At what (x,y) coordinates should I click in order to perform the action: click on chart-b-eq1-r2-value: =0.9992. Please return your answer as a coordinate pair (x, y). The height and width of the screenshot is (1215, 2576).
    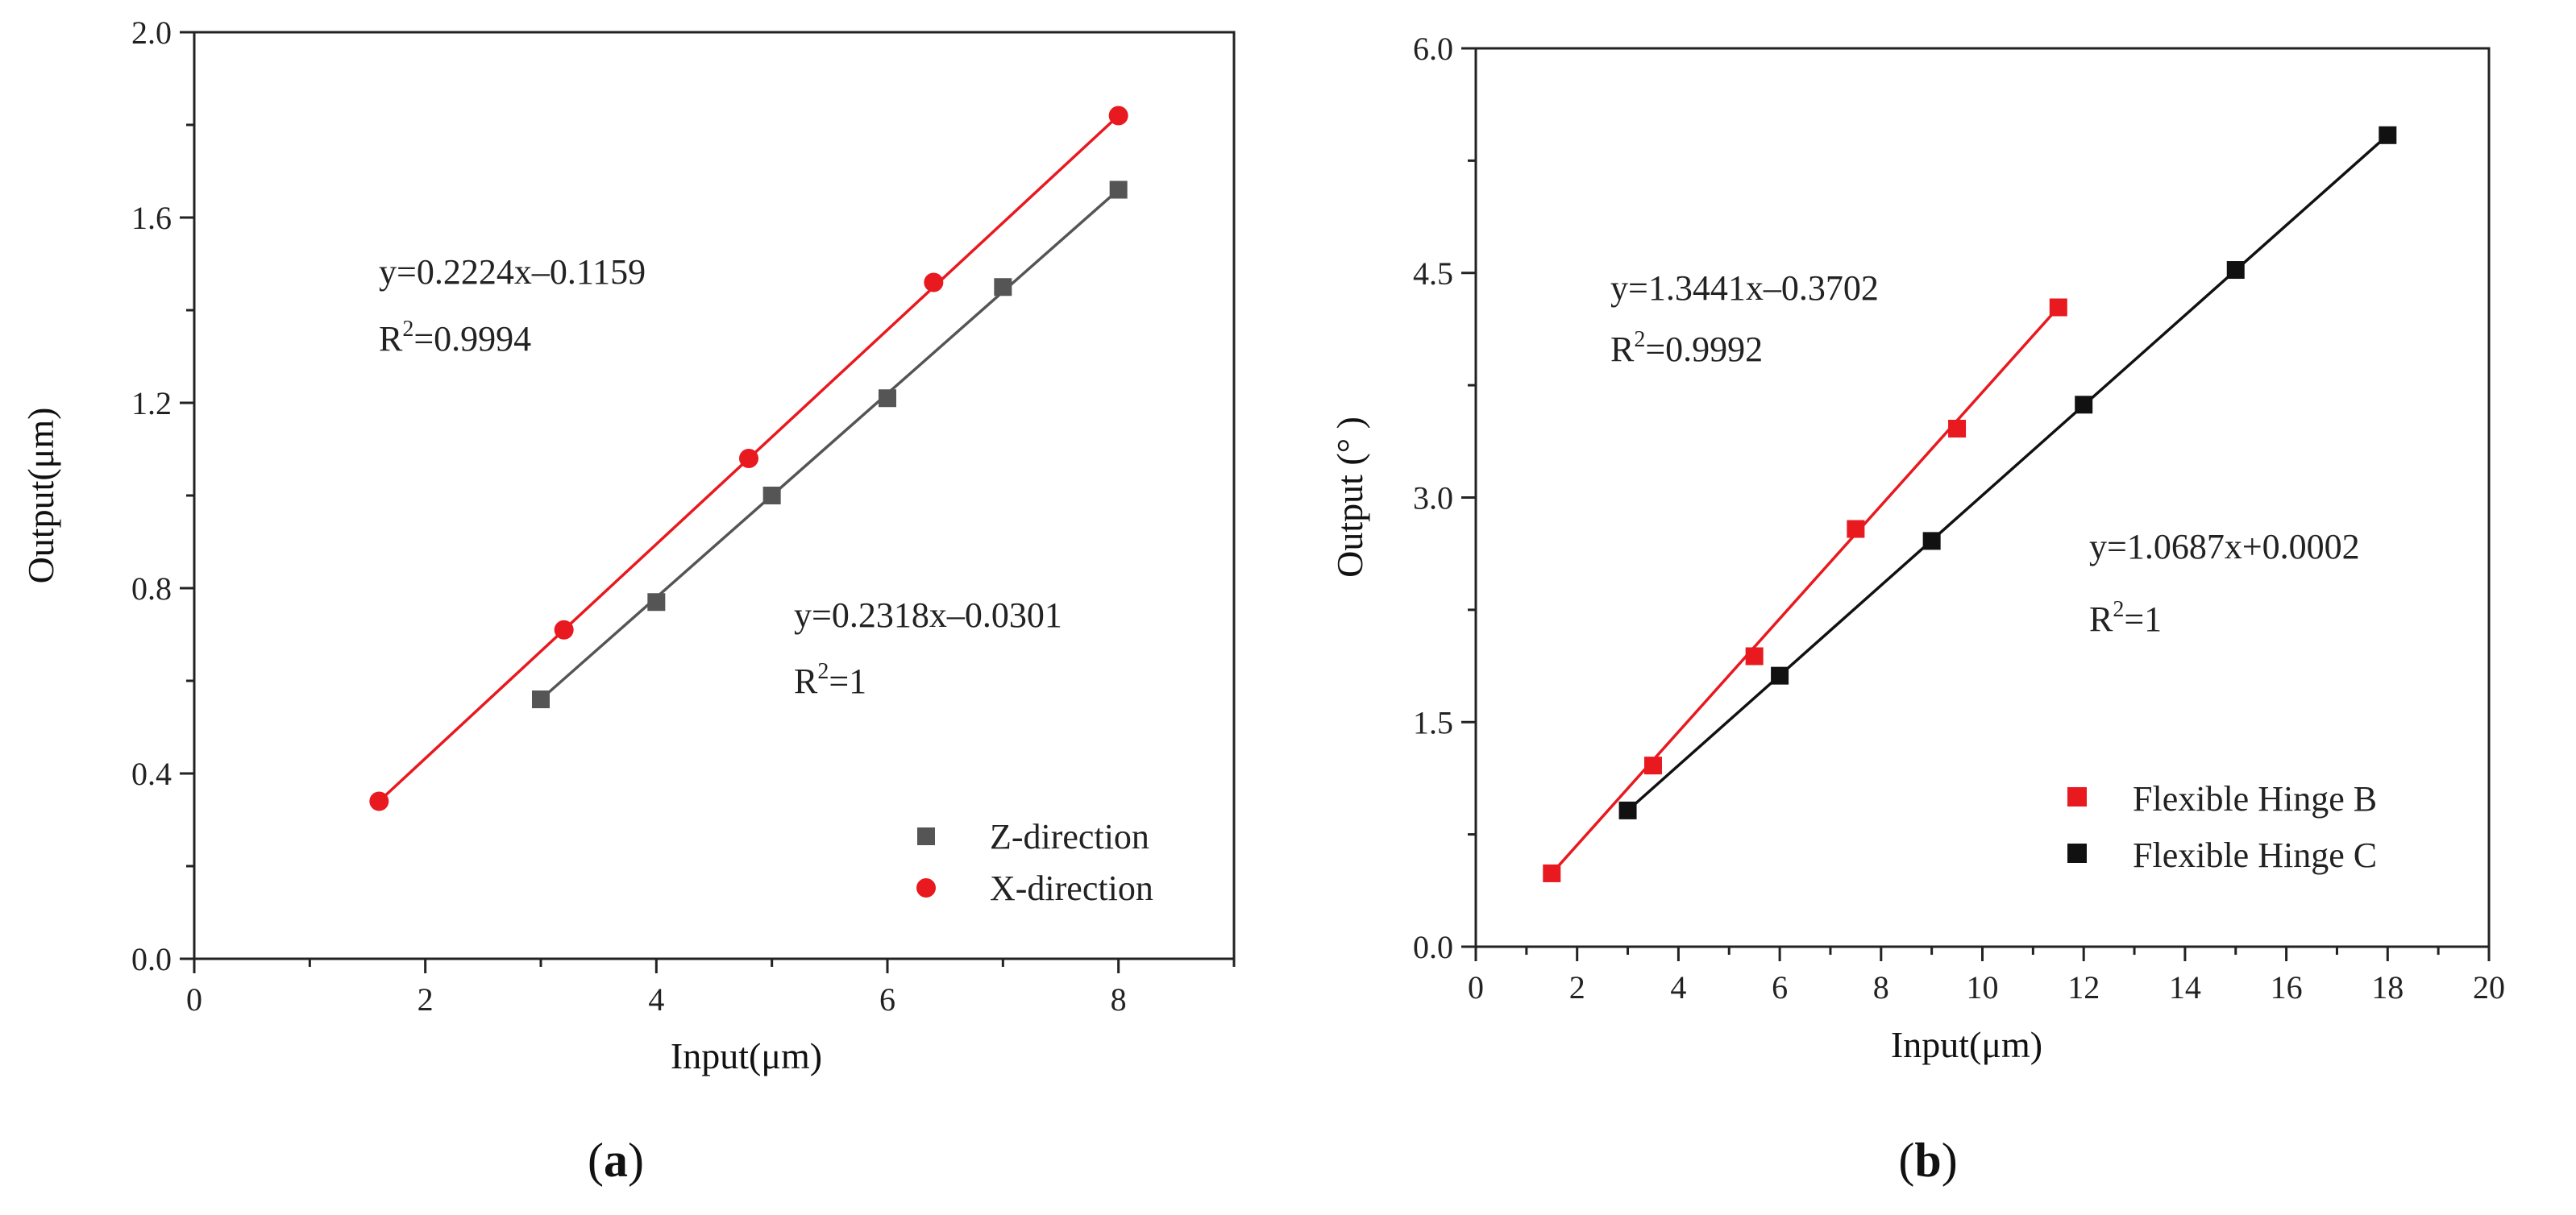
    Looking at the image, I should click on (1704, 349).